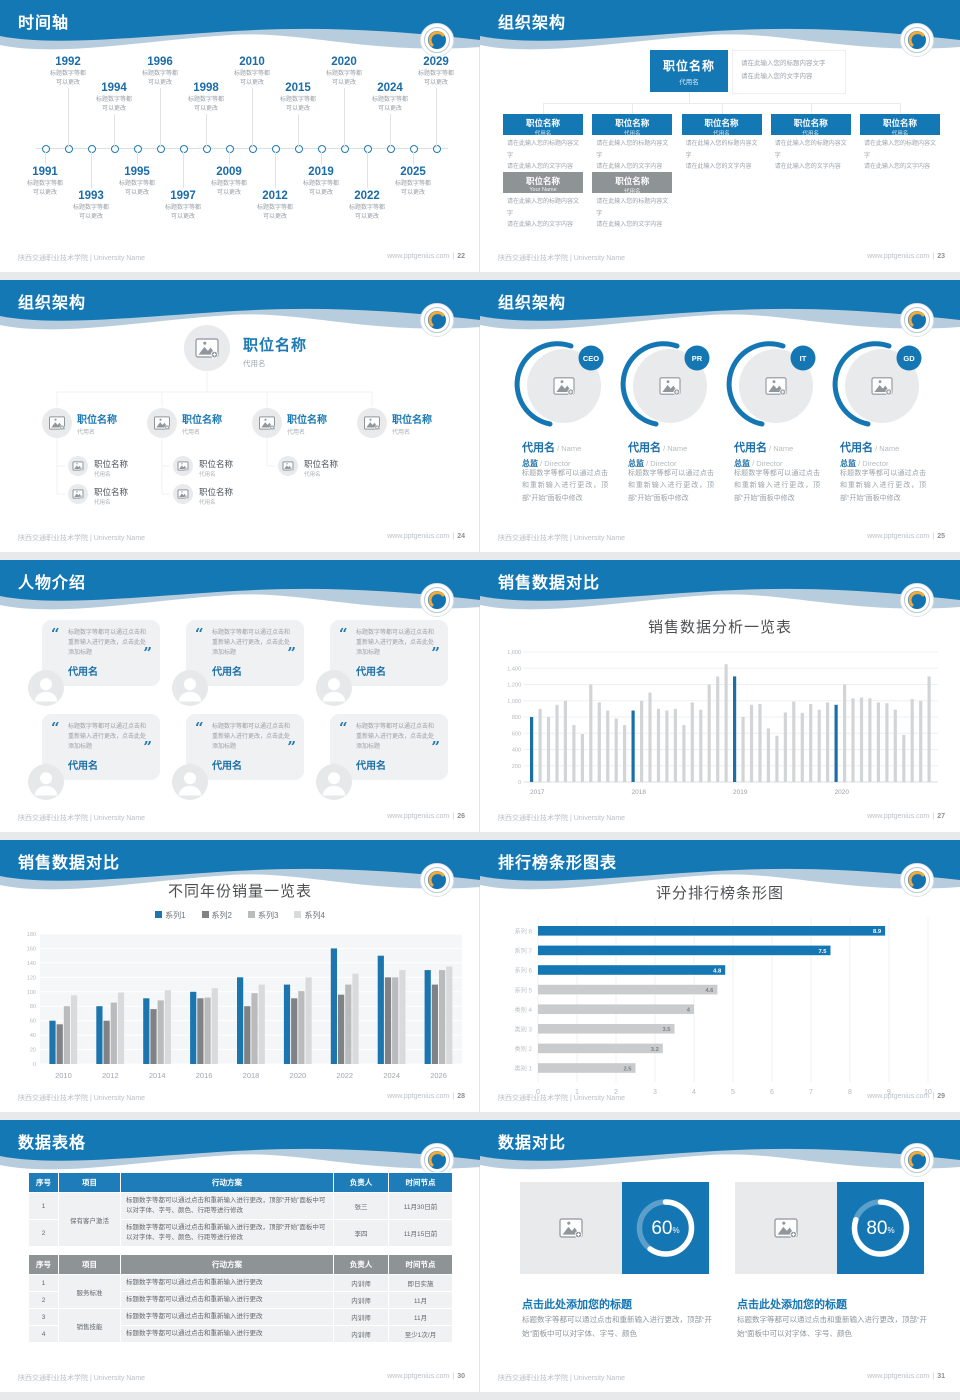 The width and height of the screenshot is (960, 1400). Describe the element at coordinates (52, 1143) in the screenshot. I see `slide-title: 数据表格` at that location.